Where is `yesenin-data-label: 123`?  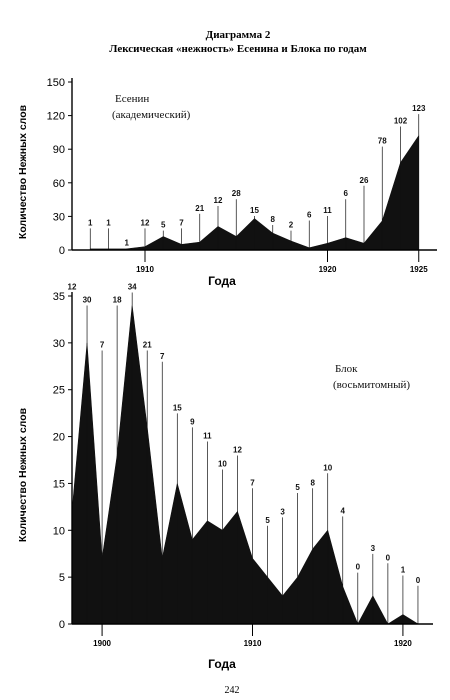
yesenin-data-label: 123 is located at coordinates (419, 108).